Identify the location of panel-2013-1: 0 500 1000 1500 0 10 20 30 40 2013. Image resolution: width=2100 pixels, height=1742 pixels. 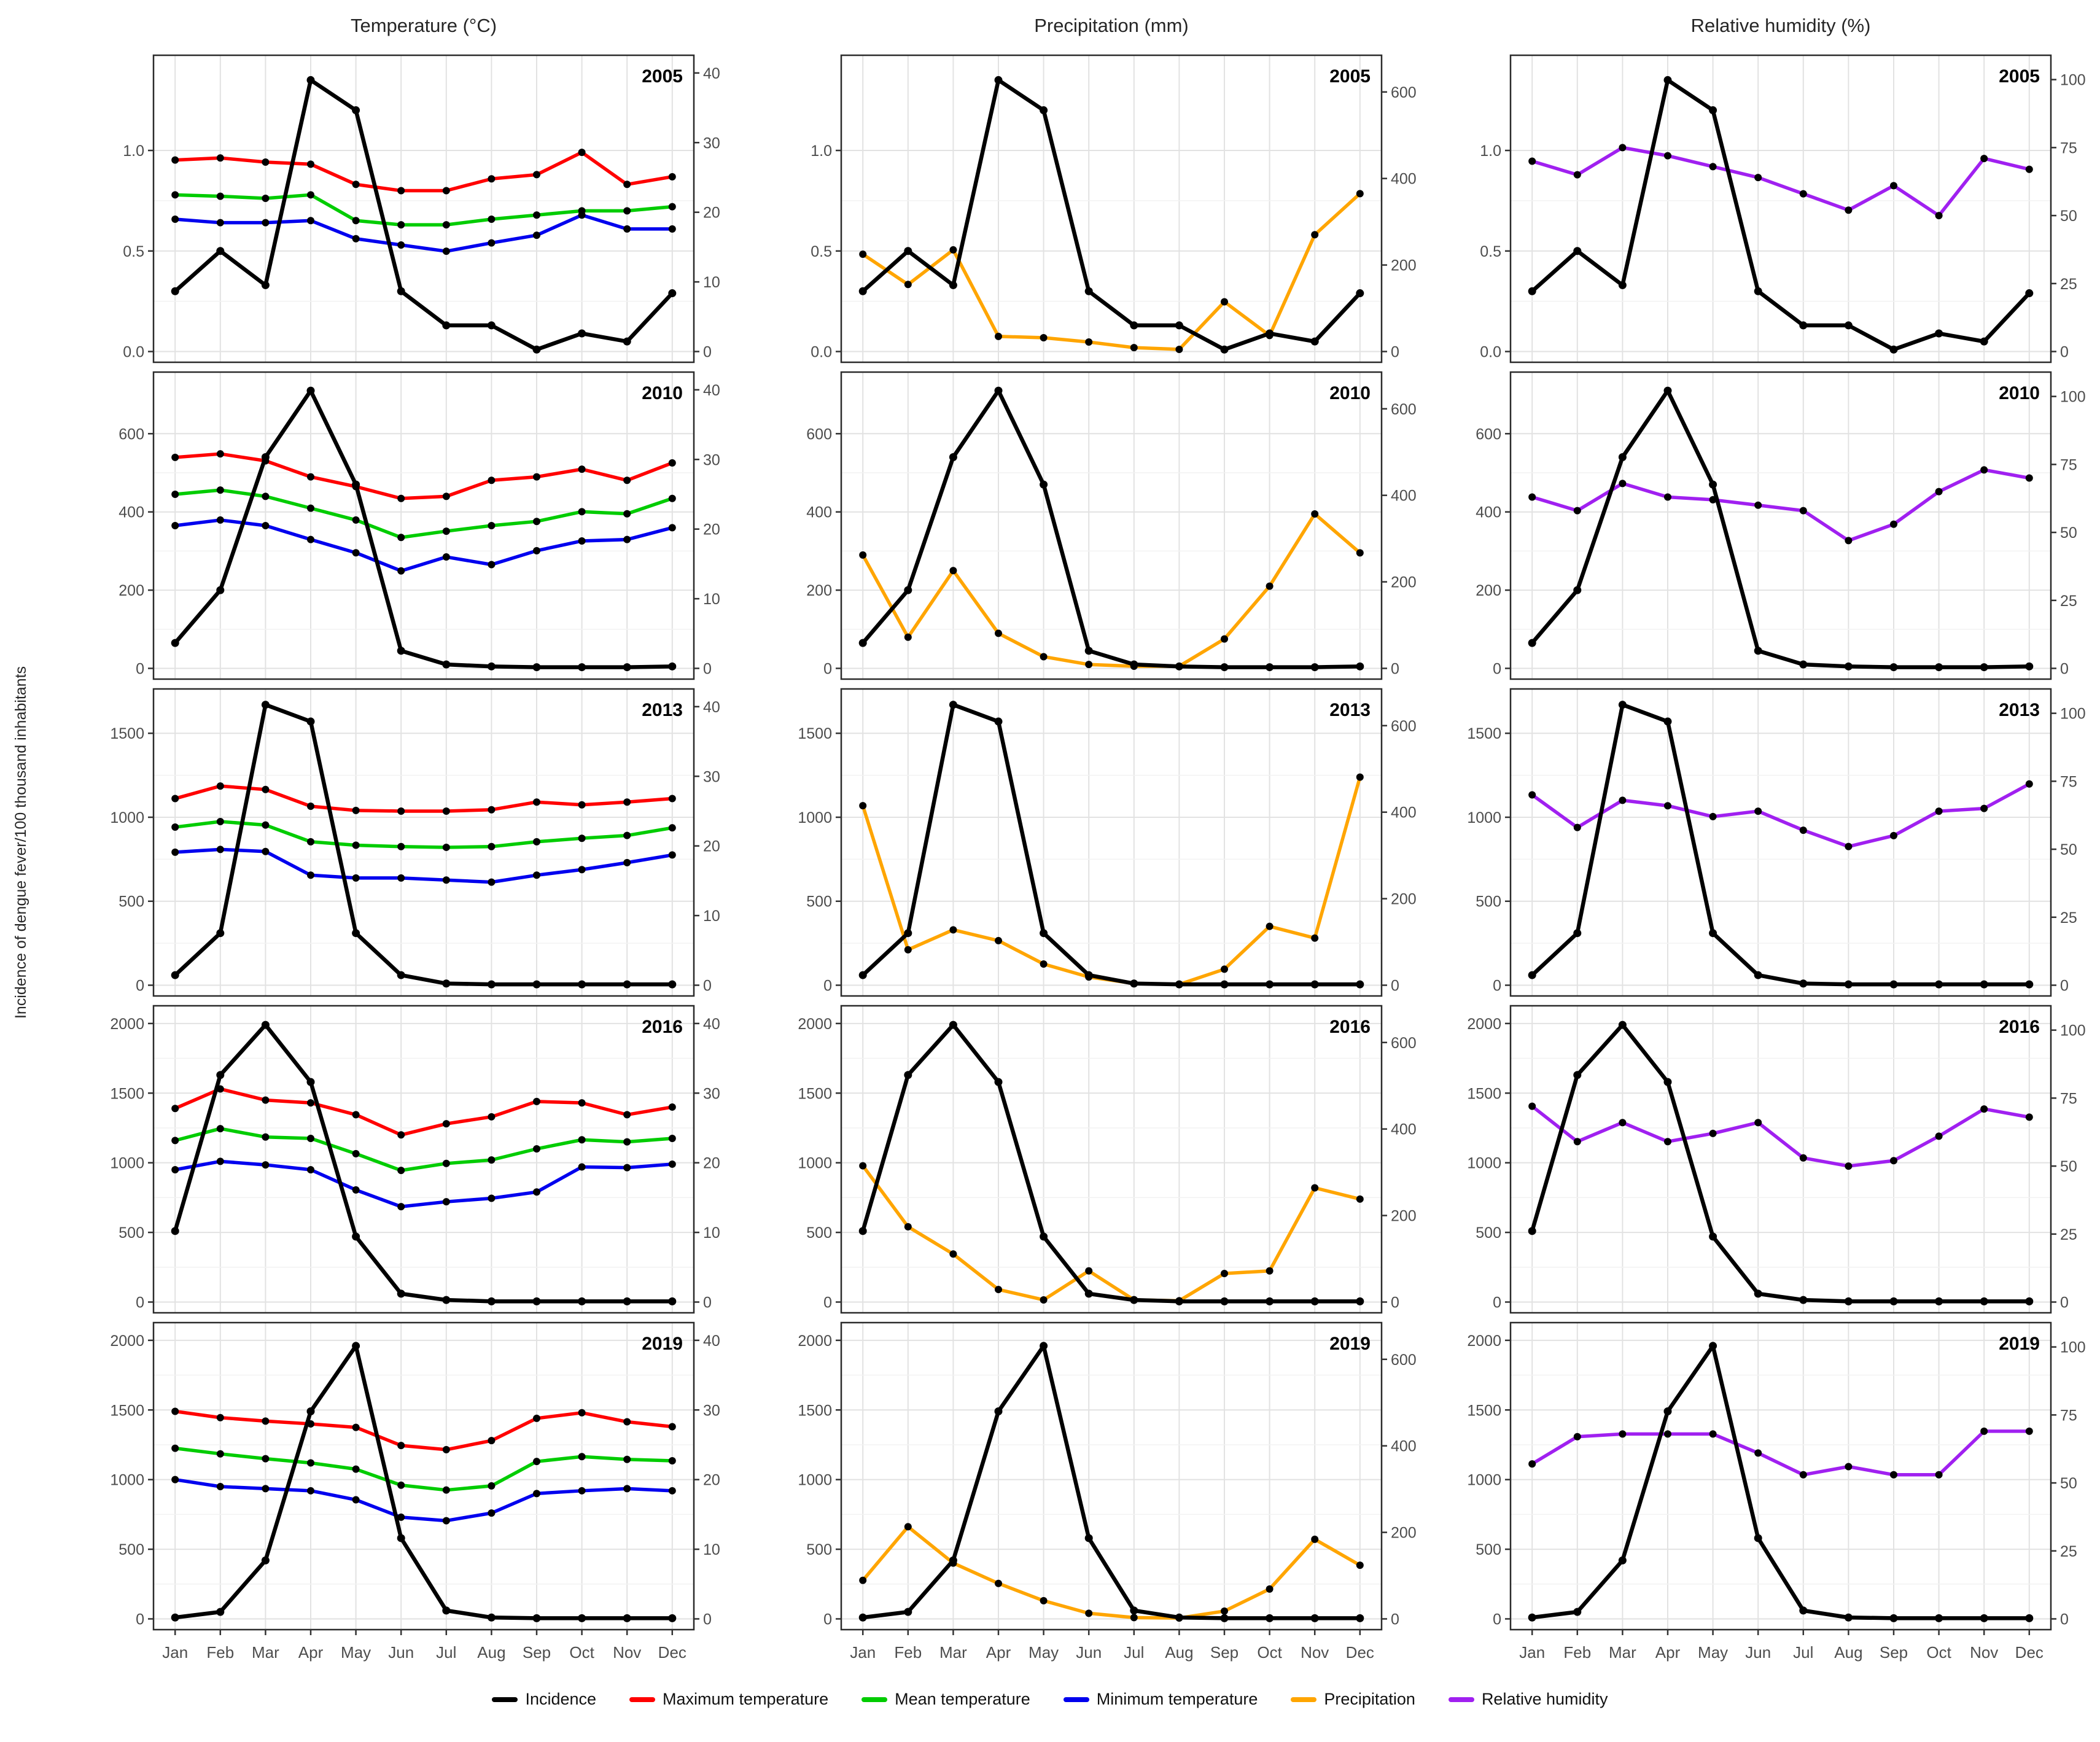
(415, 842).